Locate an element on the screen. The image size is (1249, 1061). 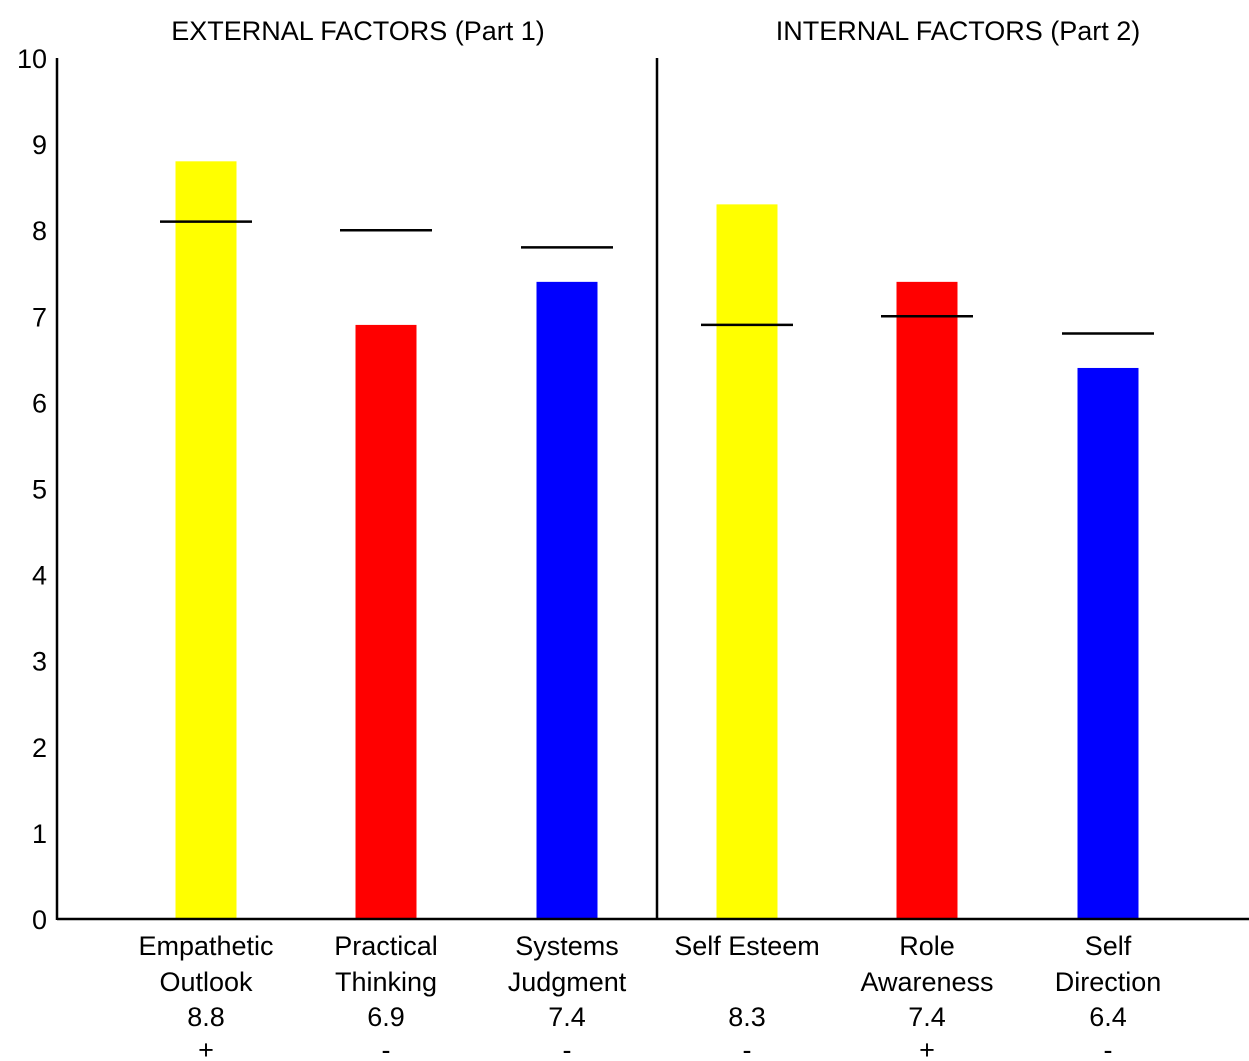
y-tick-label: 2 is located at coordinates (39, 748).